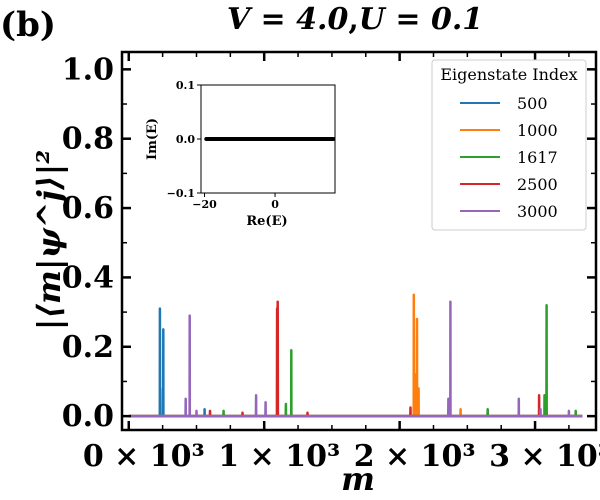 The width and height of the screenshot is (600, 500). I want to click on legend-entries: 500 1000 1617 2500 3000, so click(509, 157).